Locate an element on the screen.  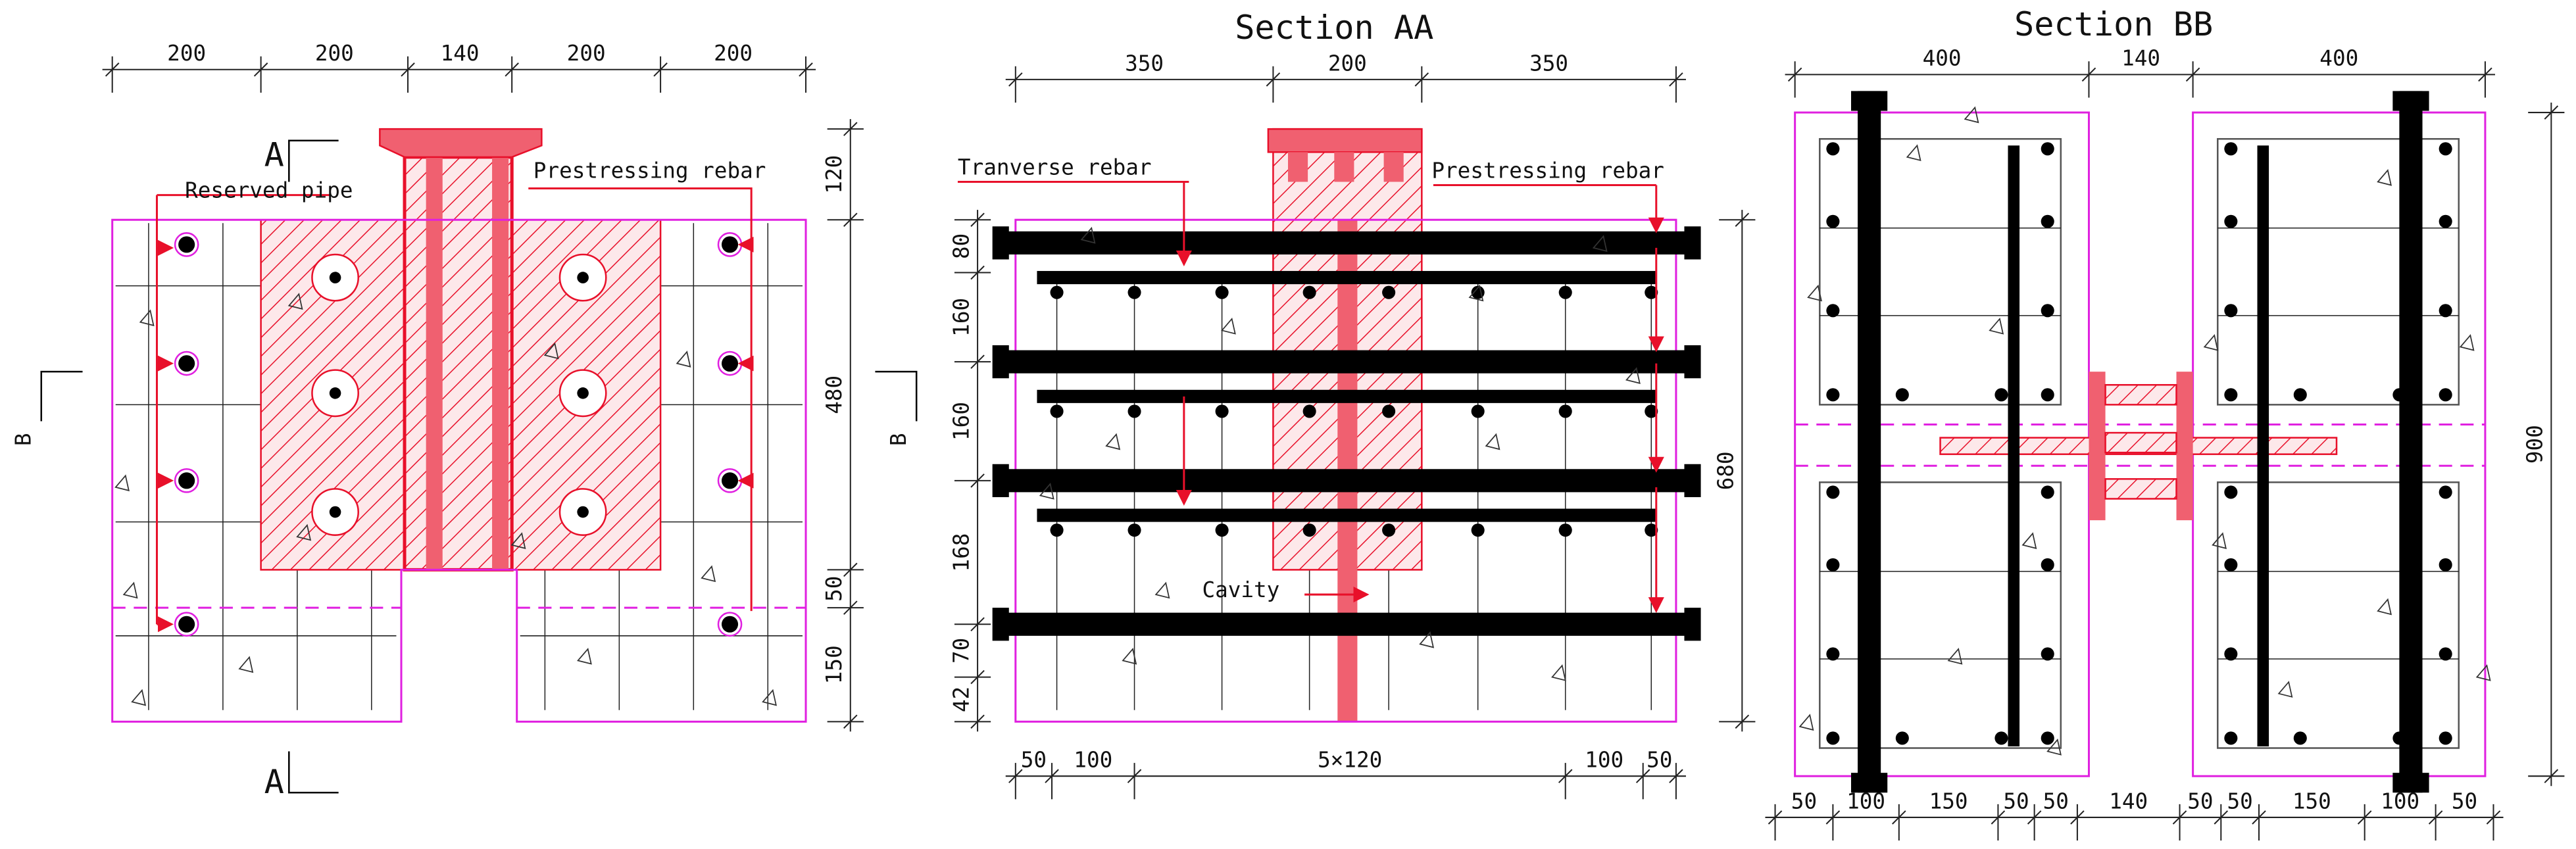
cap is located at coordinates (1345, 140).